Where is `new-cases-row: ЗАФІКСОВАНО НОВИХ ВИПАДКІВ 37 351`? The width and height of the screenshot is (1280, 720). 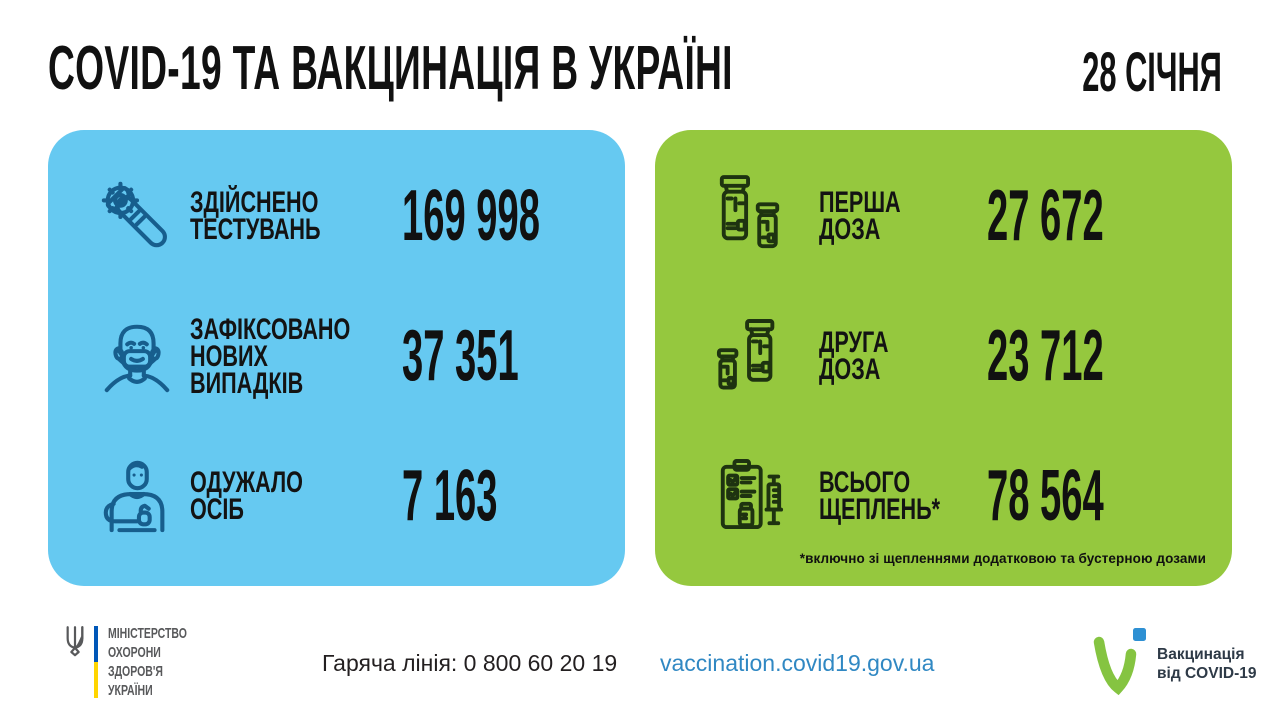
new-cases-row: ЗАФІКСОВАНО НОВИХ ВИПАДКІВ 37 351 is located at coordinates (361, 356).